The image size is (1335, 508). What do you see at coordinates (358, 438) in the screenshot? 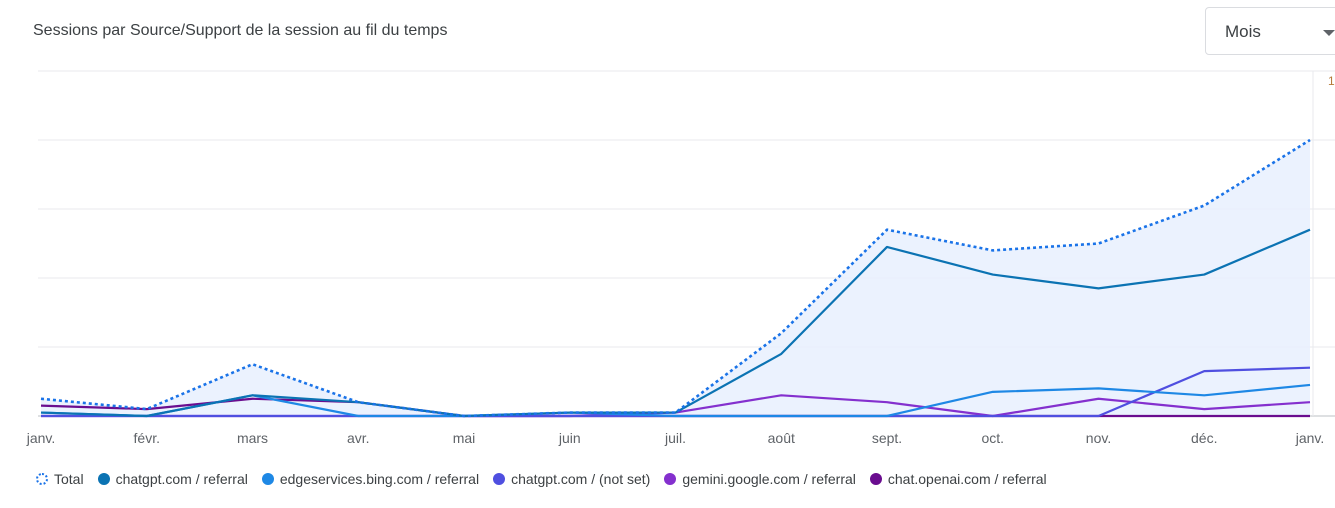
I see `x-tick-label: avr.` at bounding box center [358, 438].